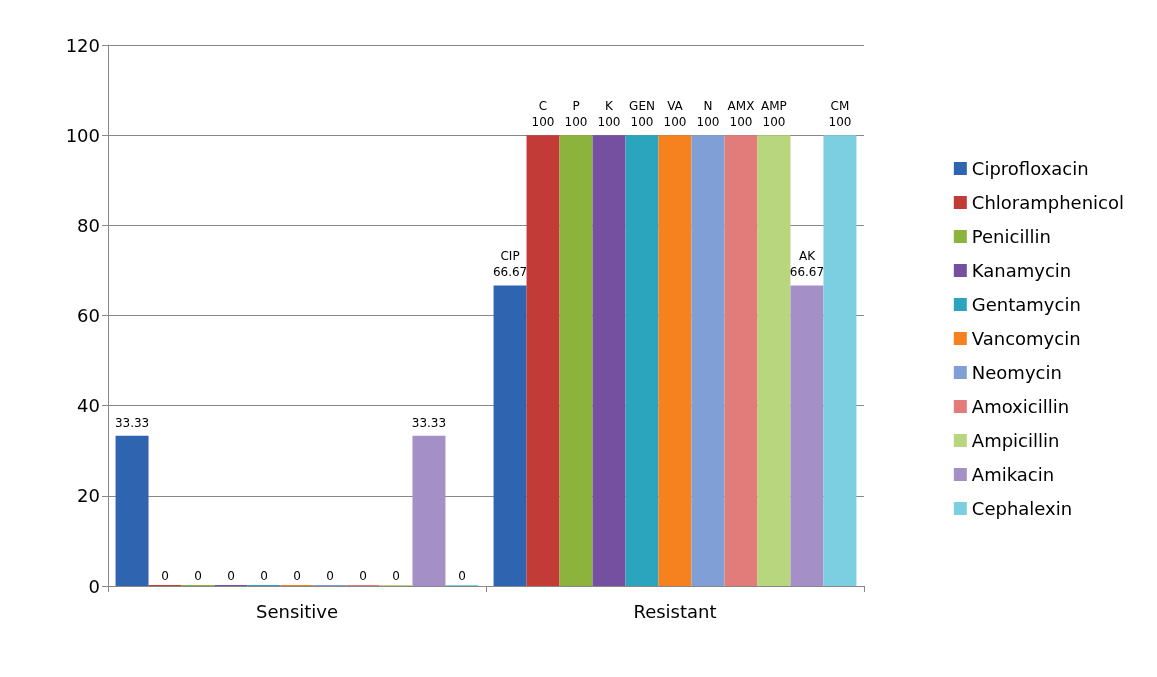 Image resolution: width=1157 pixels, height=677 pixels. I want to click on x-tick-label: Sensitive, so click(297, 611).